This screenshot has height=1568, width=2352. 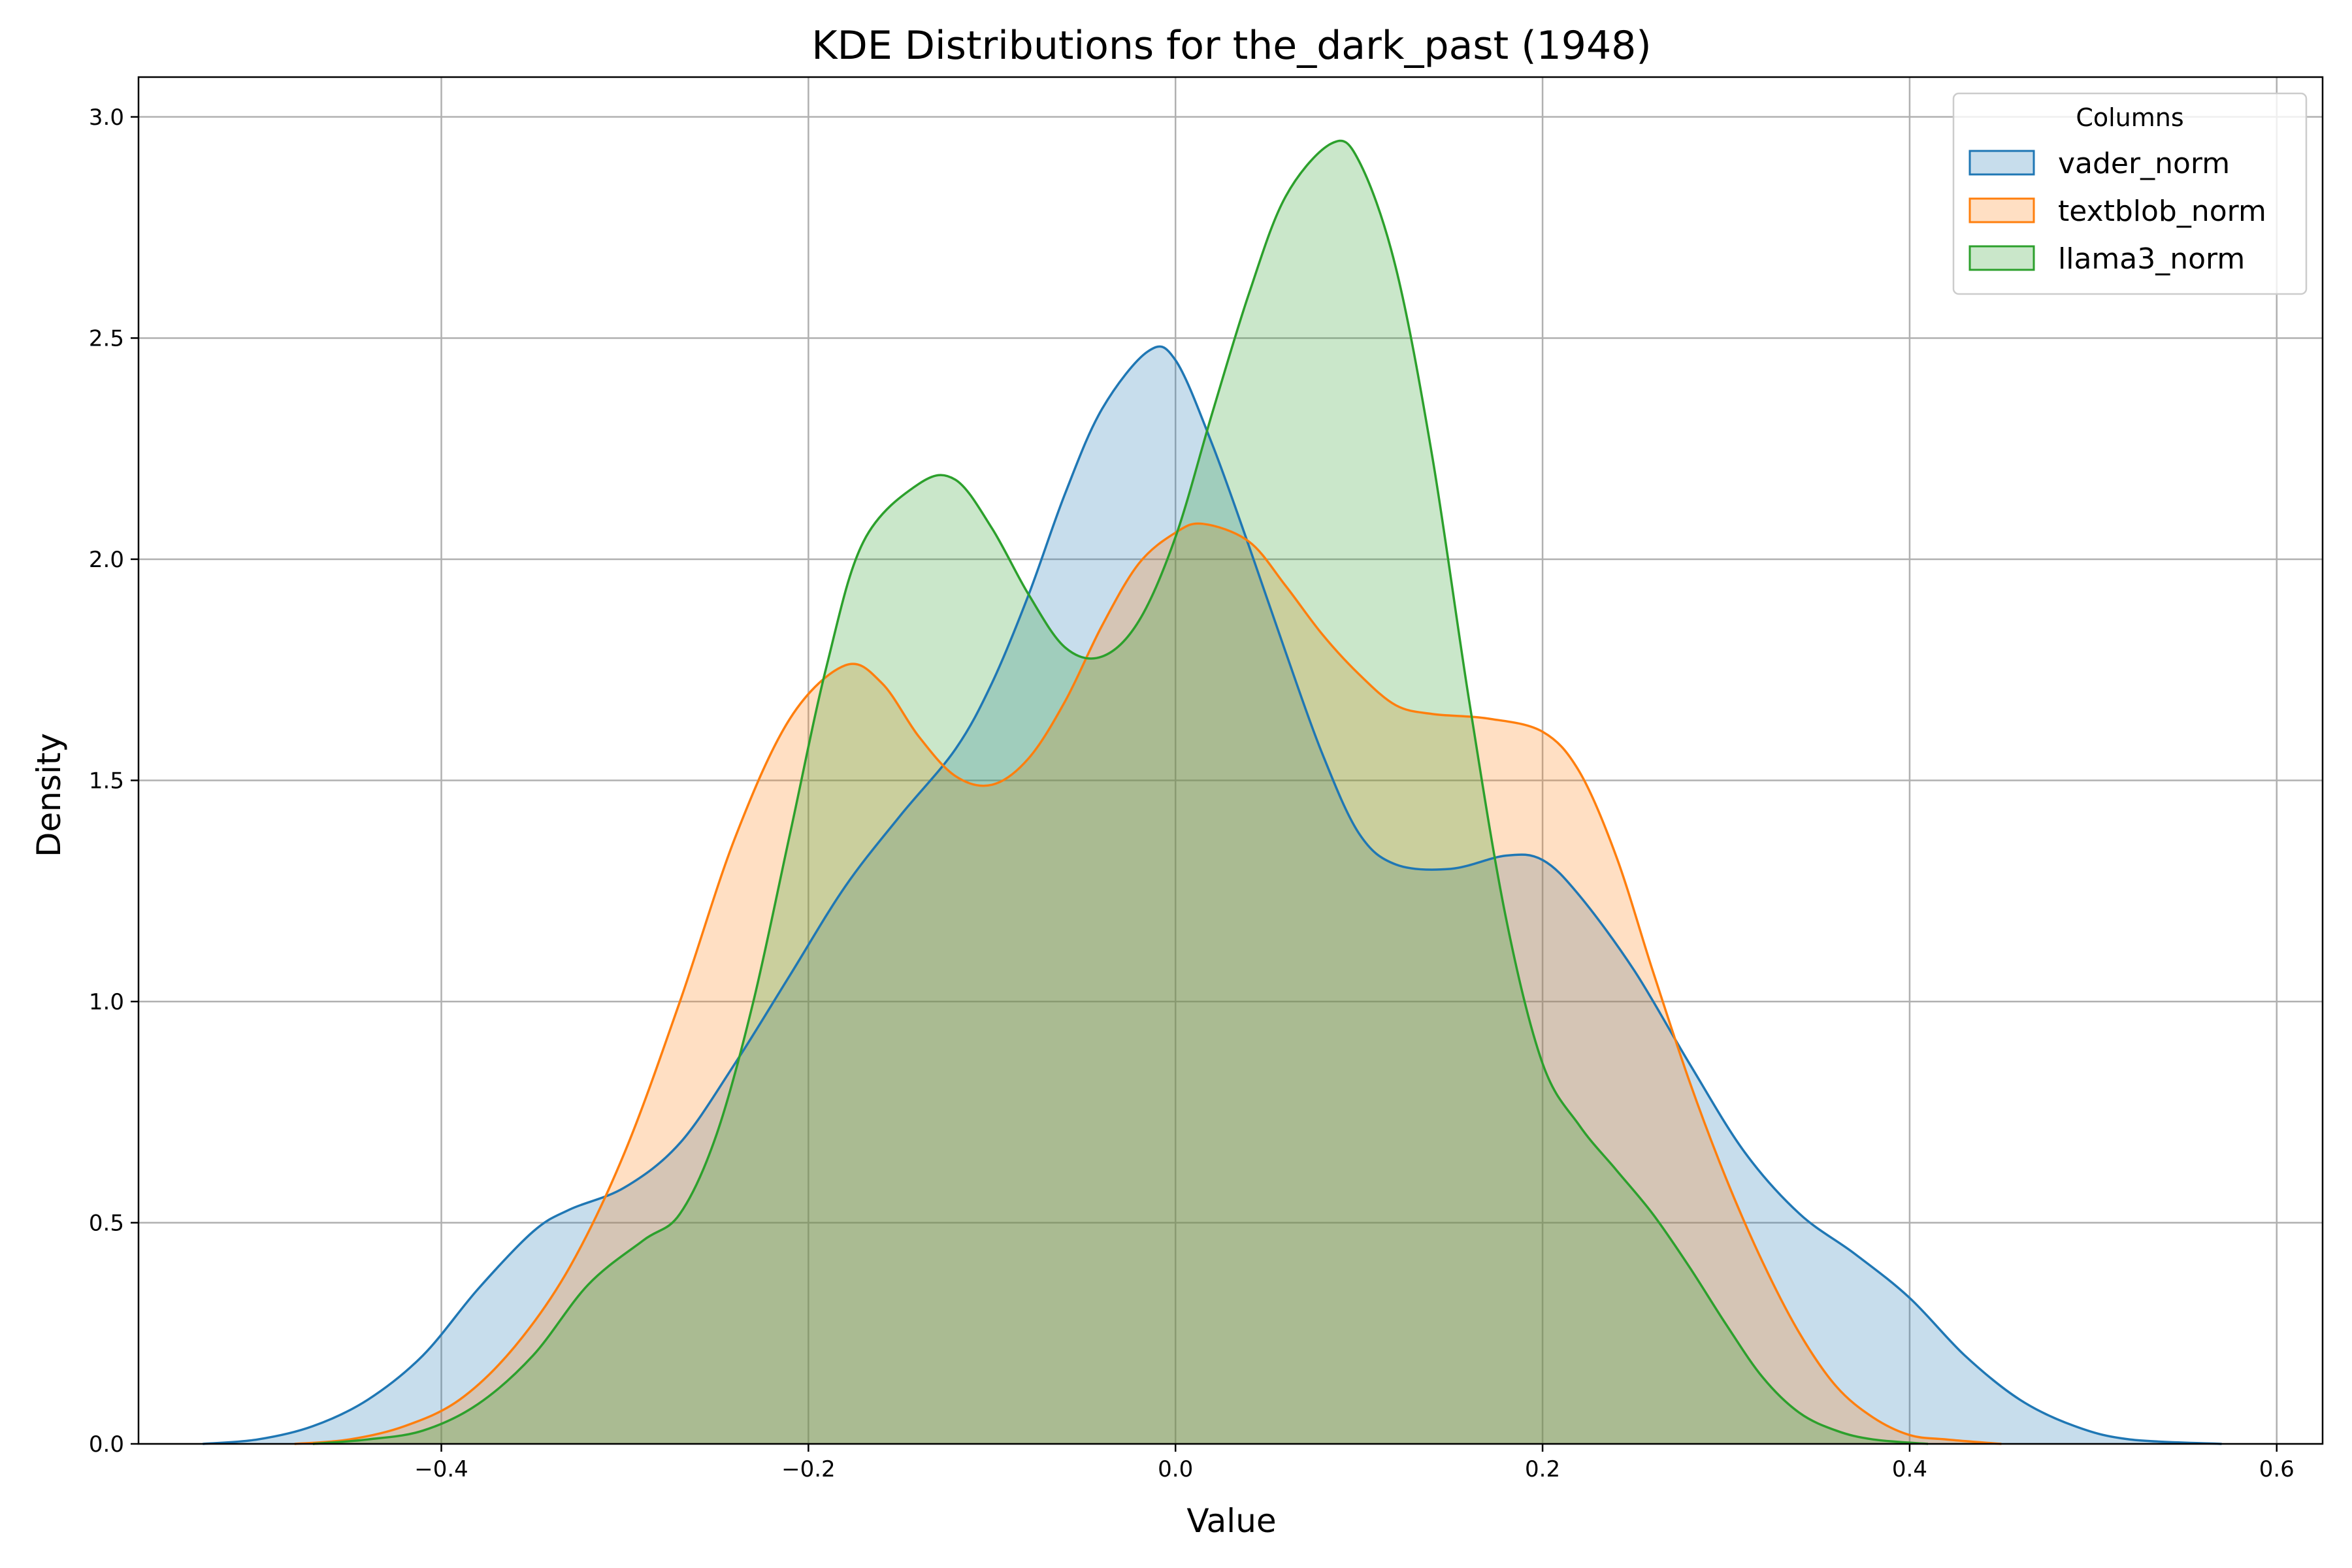 What do you see at coordinates (1175, 1469) in the screenshot?
I see `x-tick-label: 0.0` at bounding box center [1175, 1469].